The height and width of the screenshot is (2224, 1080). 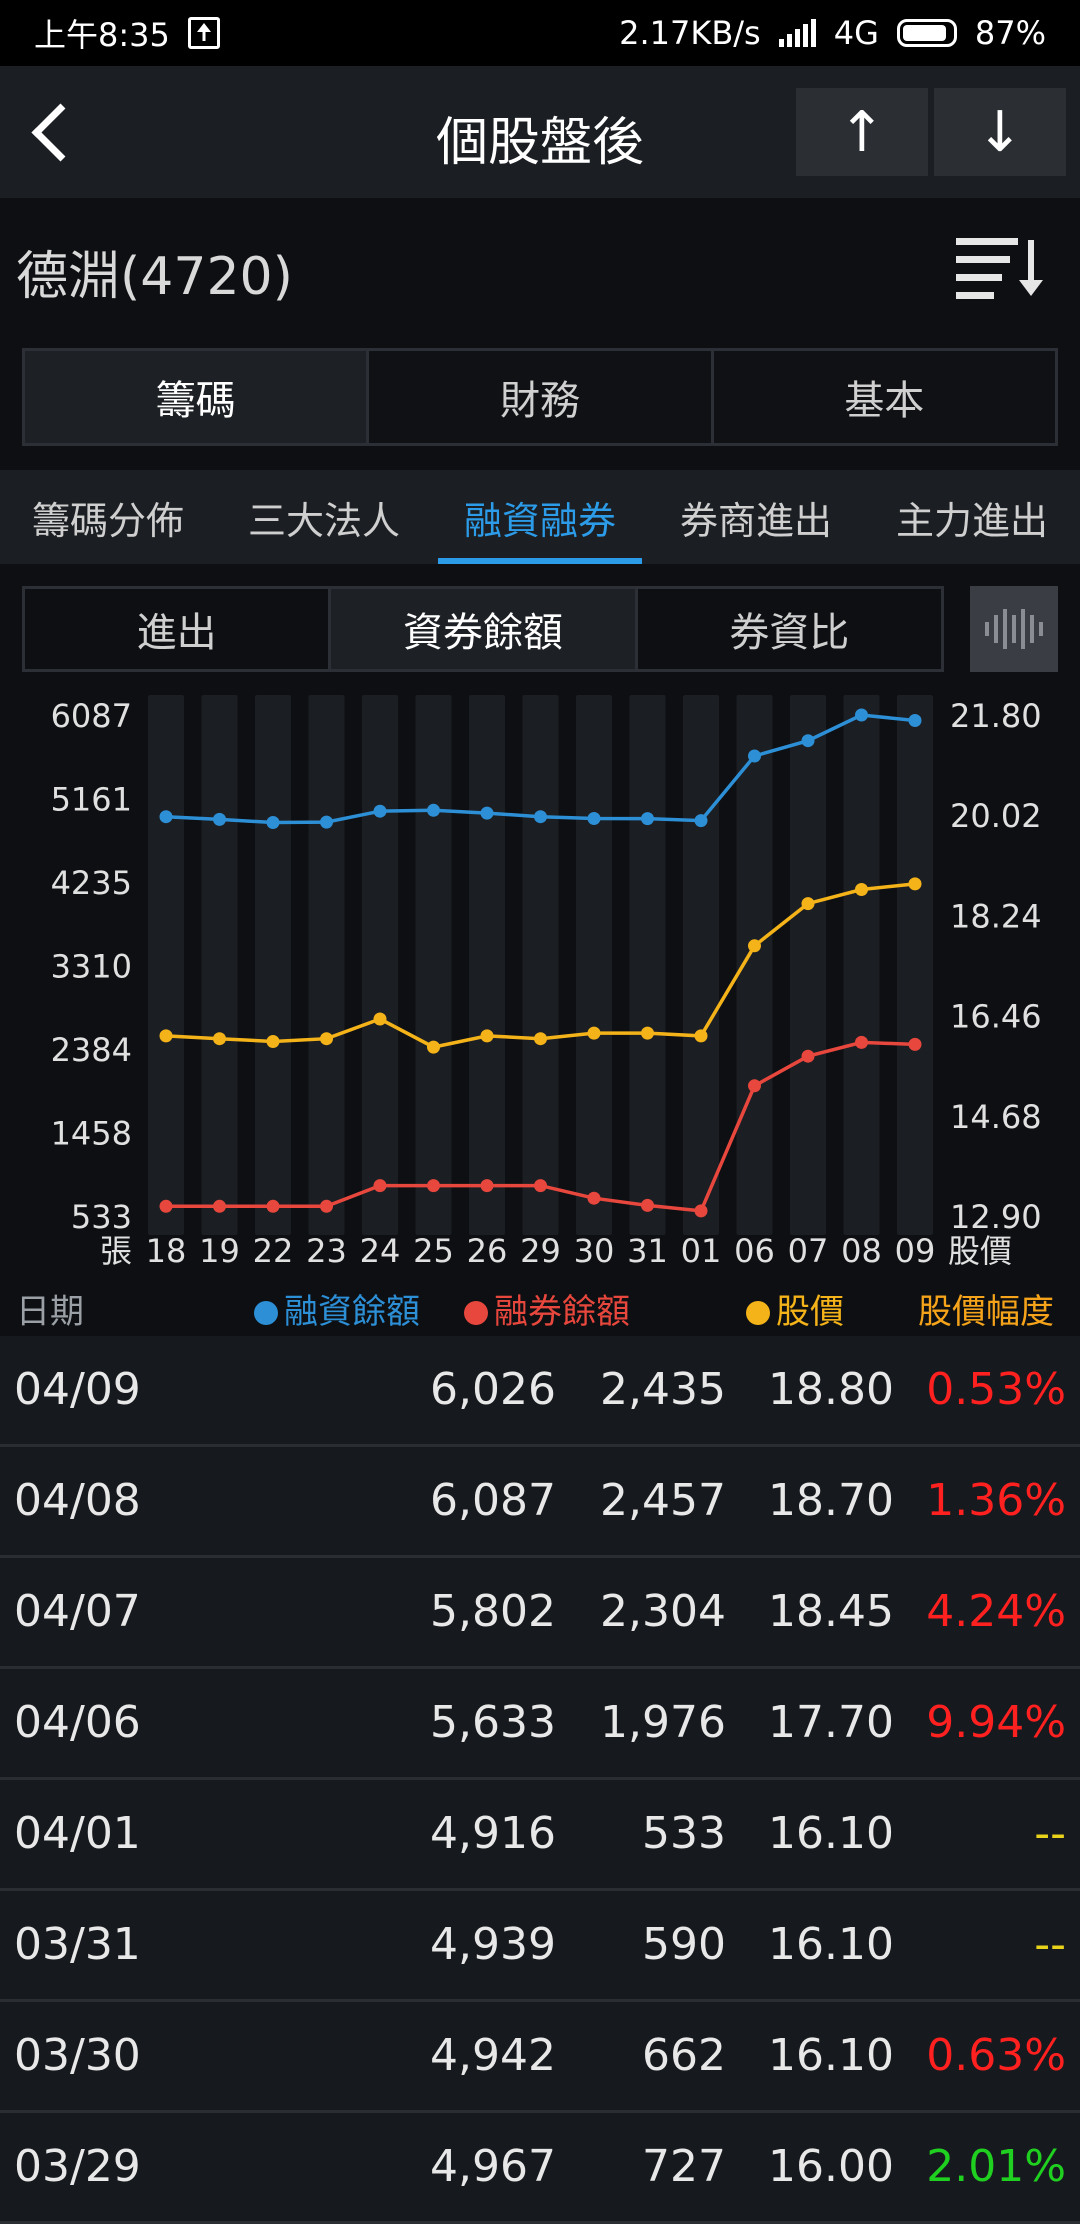 What do you see at coordinates (197, 397) in the screenshot?
I see `tab-chips: 籌碼` at bounding box center [197, 397].